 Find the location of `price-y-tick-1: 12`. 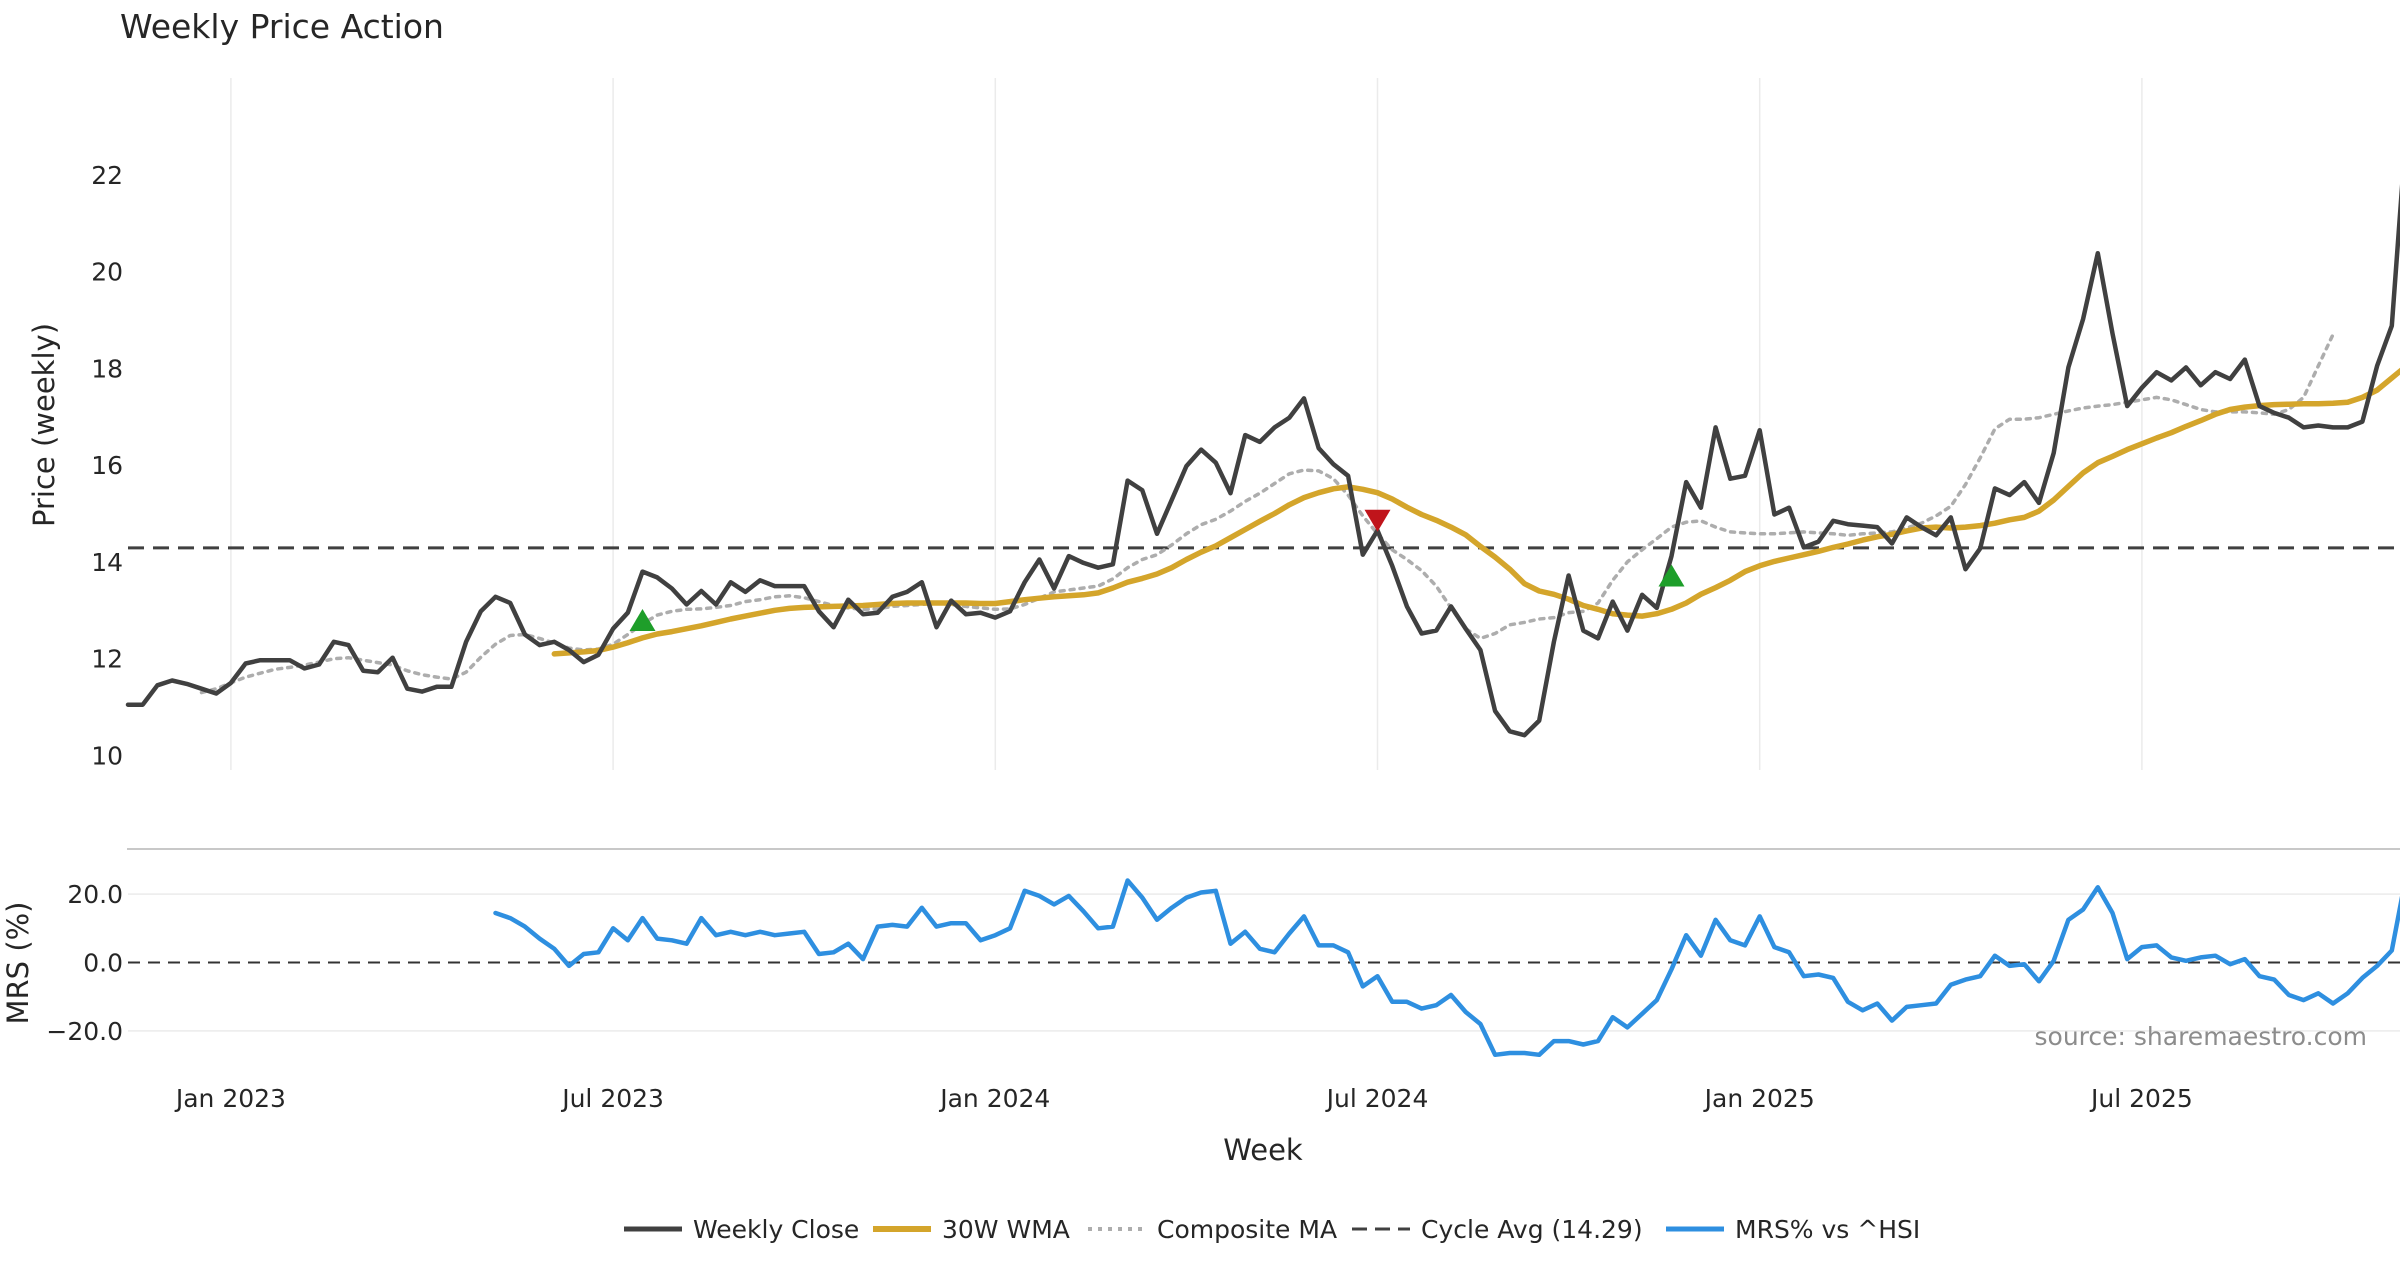

price-y-tick-1: 12 is located at coordinates (107, 659).